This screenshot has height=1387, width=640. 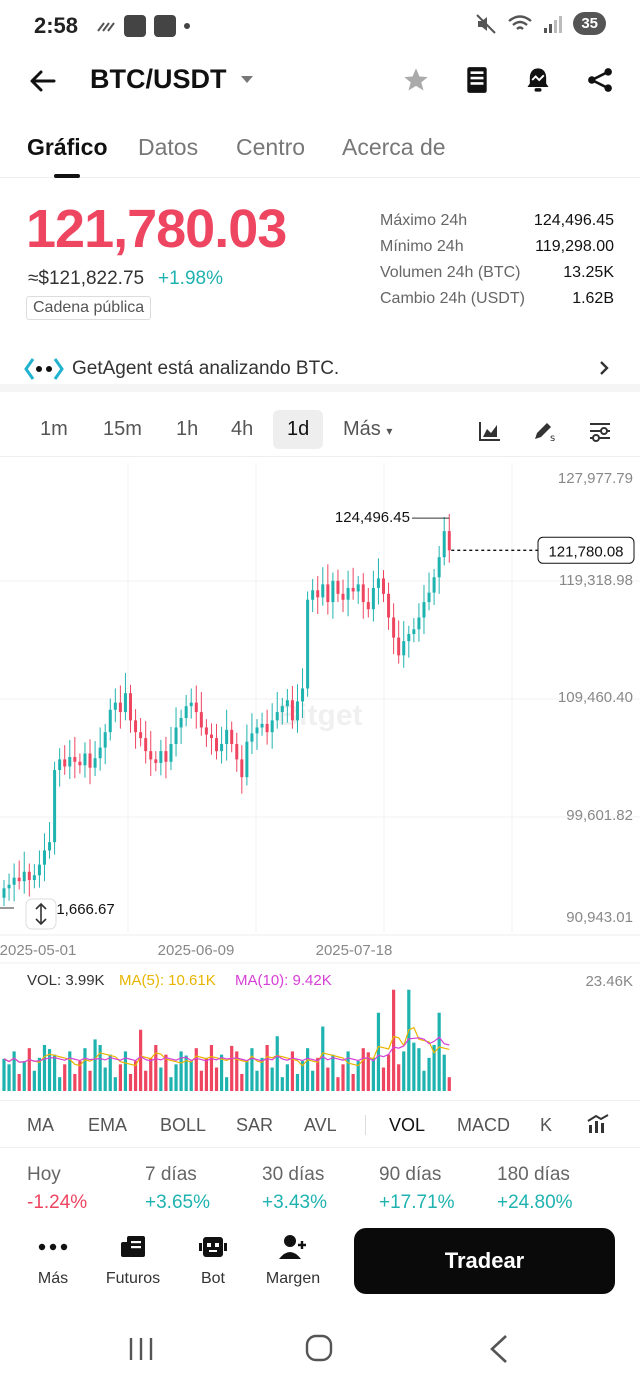 I want to click on notebook-icon, so click(x=477, y=80).